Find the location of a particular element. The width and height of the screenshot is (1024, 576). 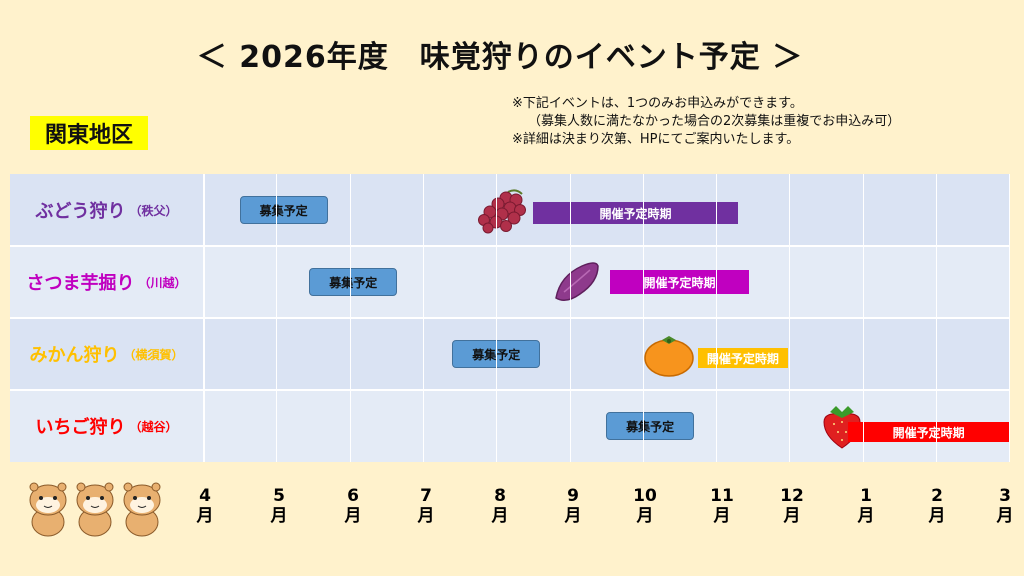

note-line: （募集人数に満たなかった場合の2次募集は重複でお申込み可） is located at coordinates (714, 121).